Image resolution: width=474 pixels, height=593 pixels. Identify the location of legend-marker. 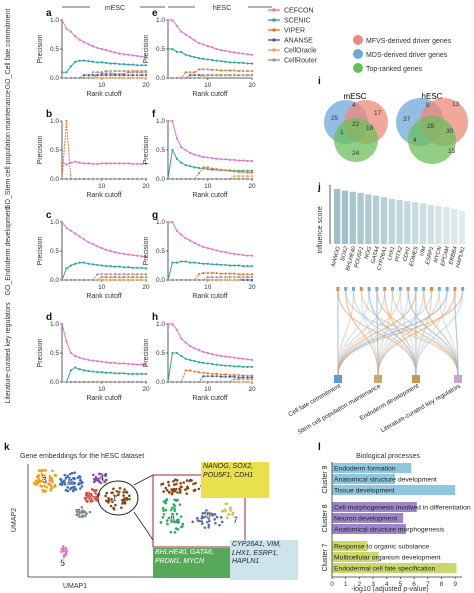
(274, 10).